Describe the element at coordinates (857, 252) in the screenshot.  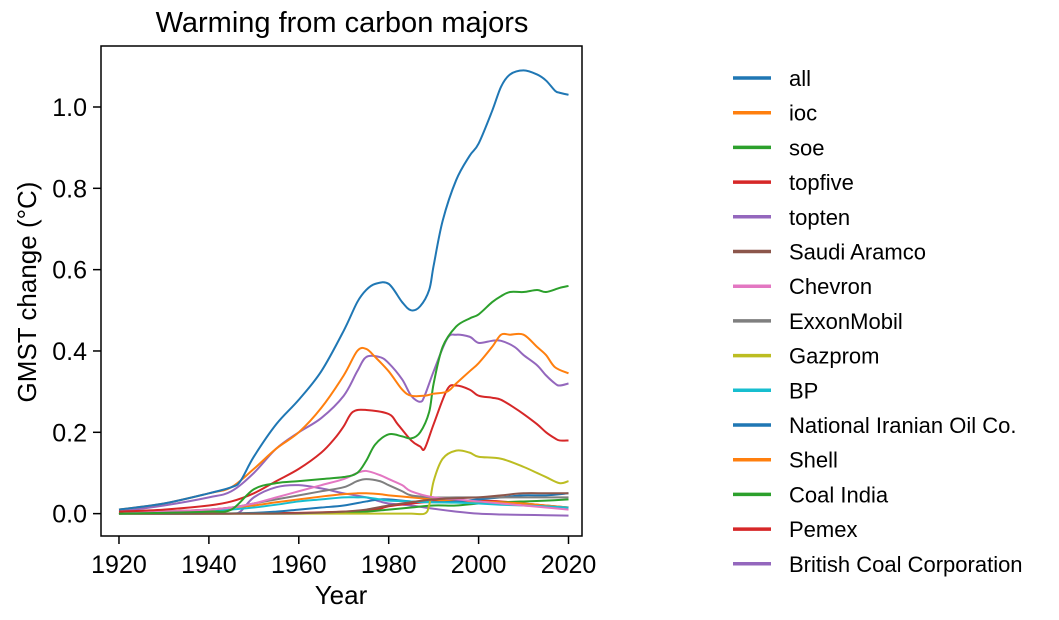
I see `legend-label-5: Saudi Aramco` at that location.